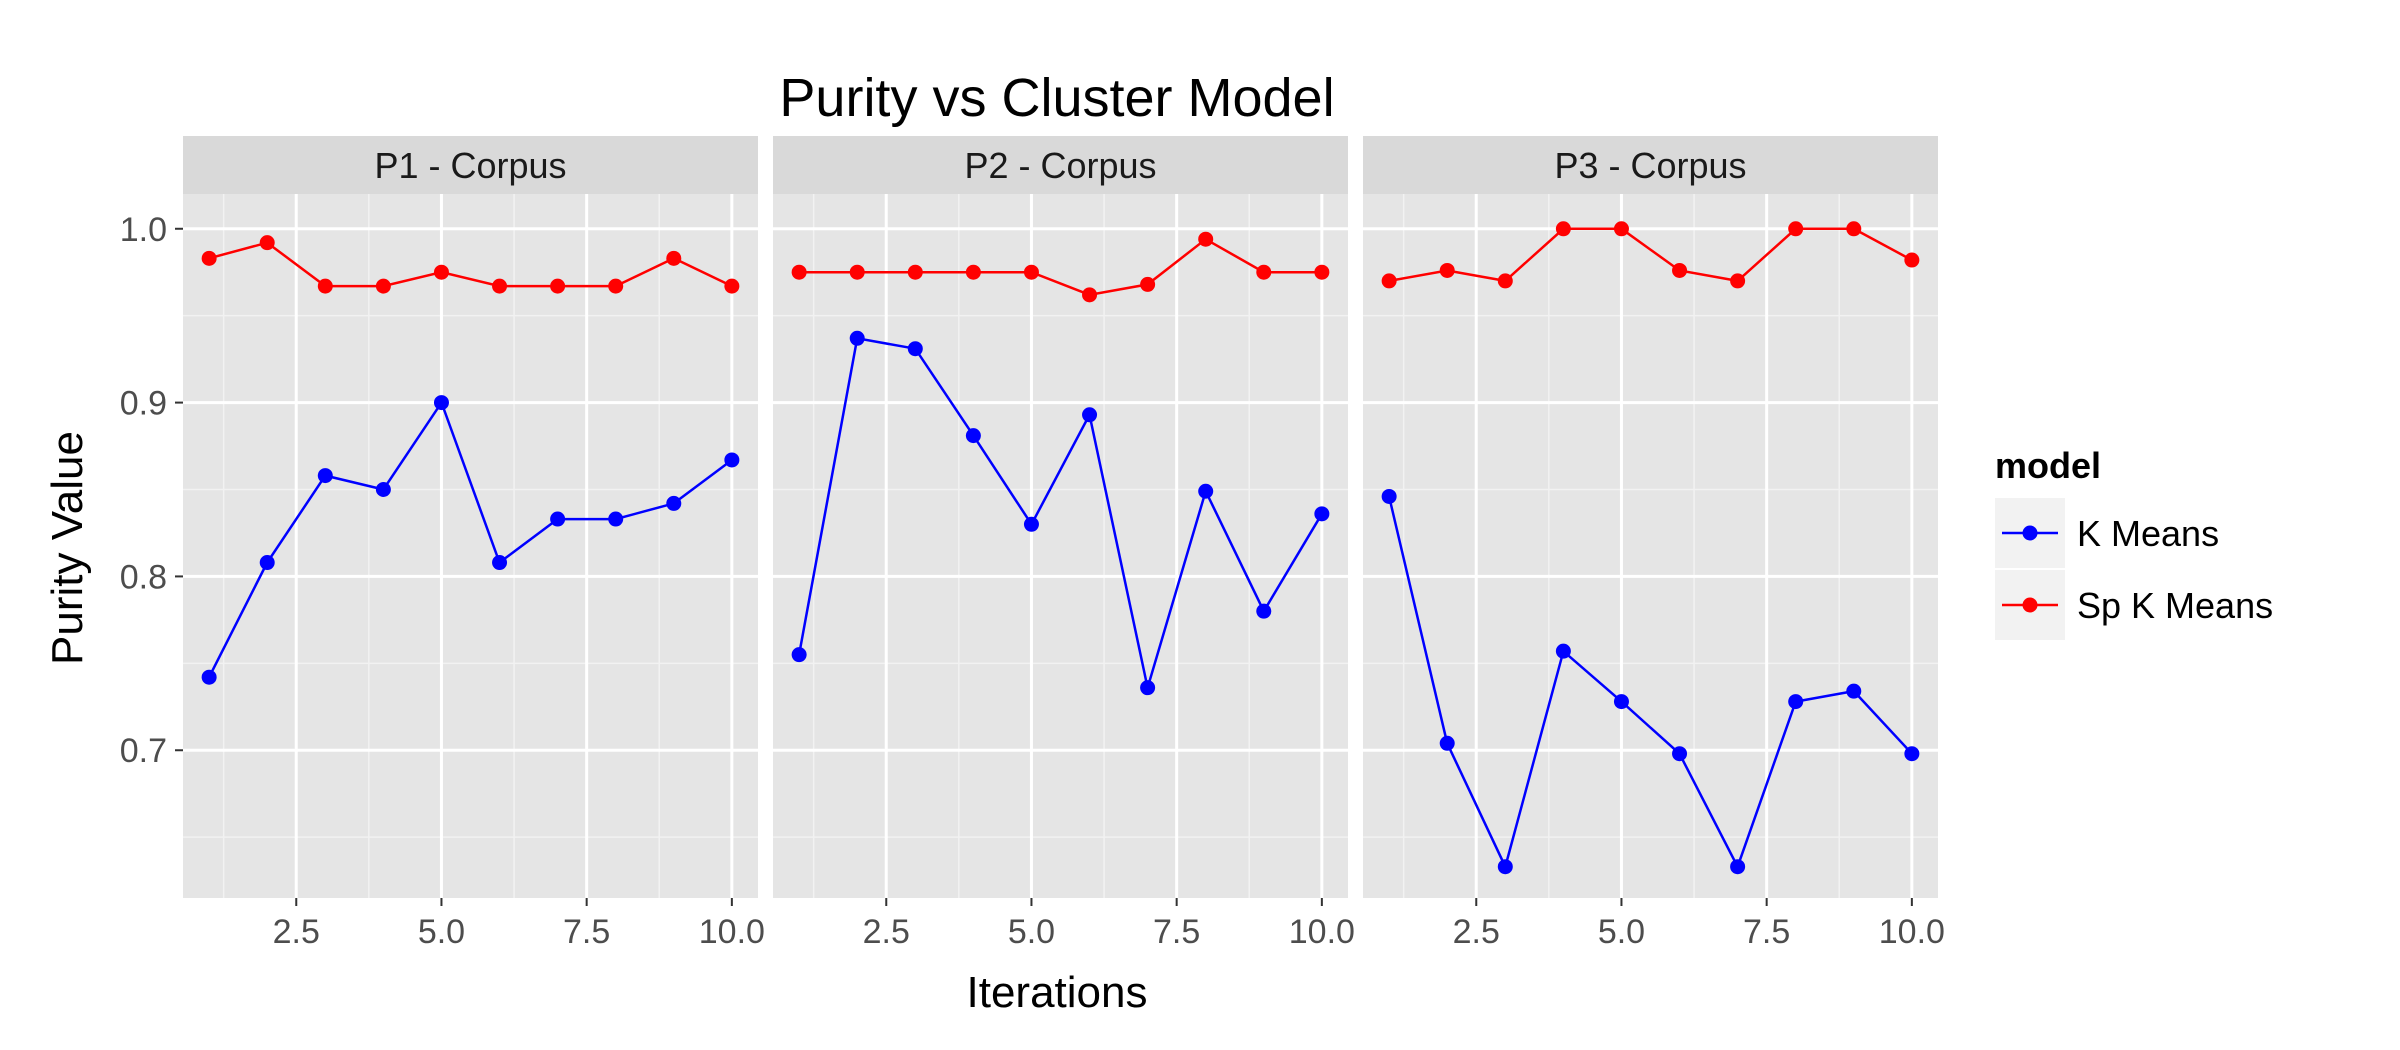  Describe the element at coordinates (67, 548) in the screenshot. I see `y-axis-title: Purity Value` at that location.